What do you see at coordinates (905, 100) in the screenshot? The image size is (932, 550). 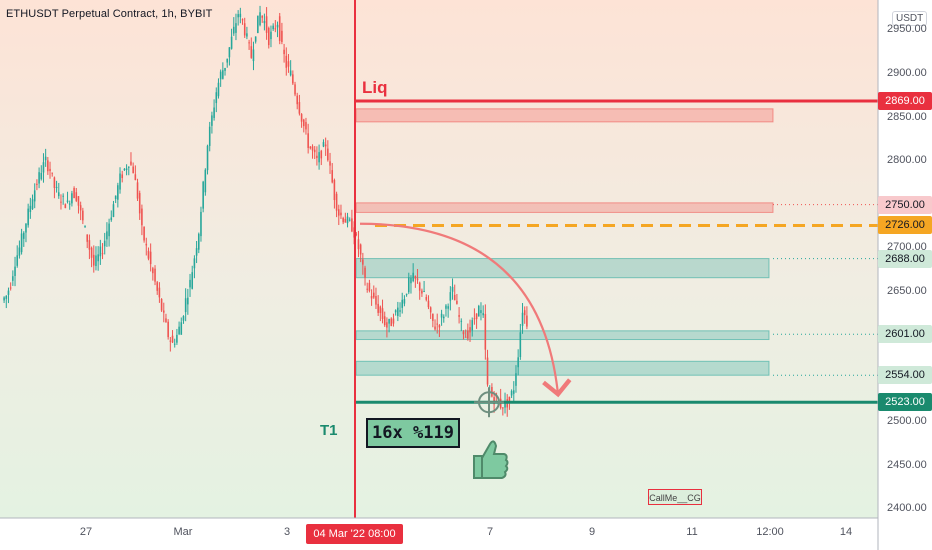 I see `price-level-tag: 2869.00` at bounding box center [905, 100].